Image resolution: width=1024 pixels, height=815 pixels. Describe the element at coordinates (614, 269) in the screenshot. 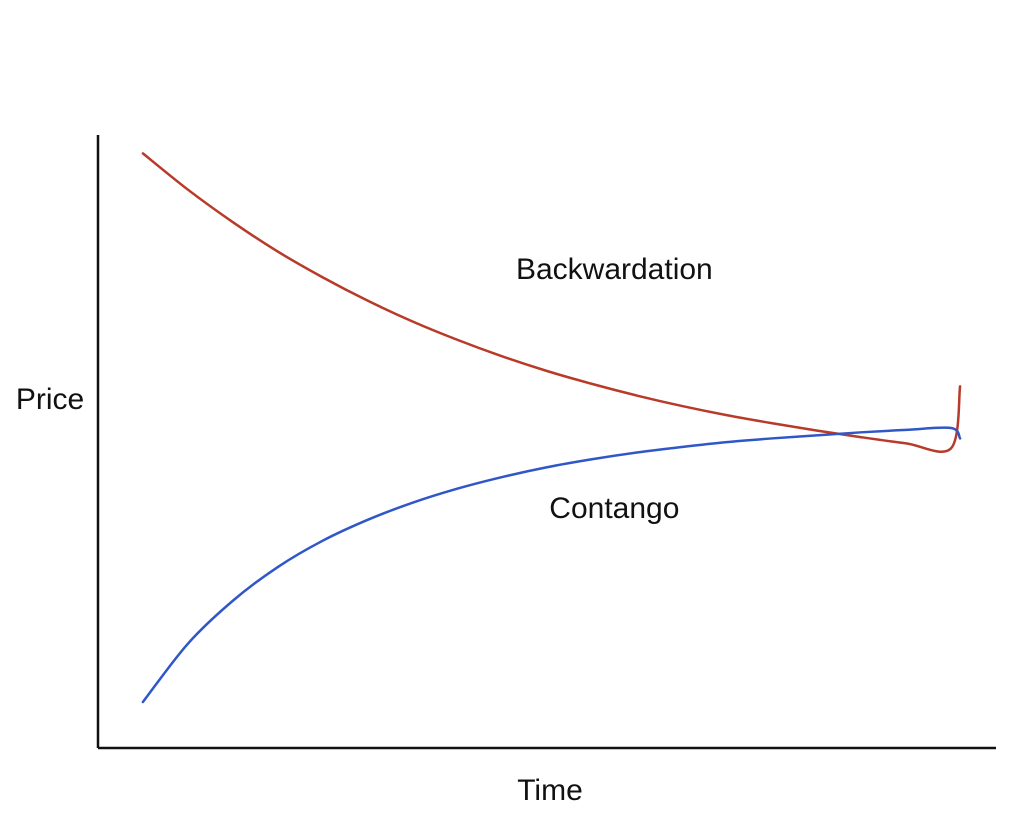

I see `backwardation-annotation: Backwardation` at that location.